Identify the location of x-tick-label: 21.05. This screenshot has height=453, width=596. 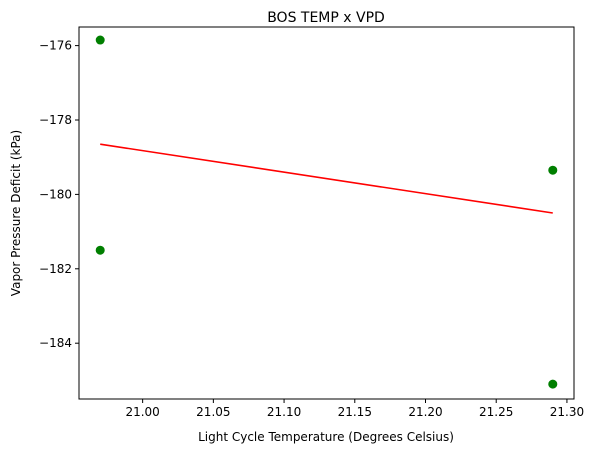
(213, 412).